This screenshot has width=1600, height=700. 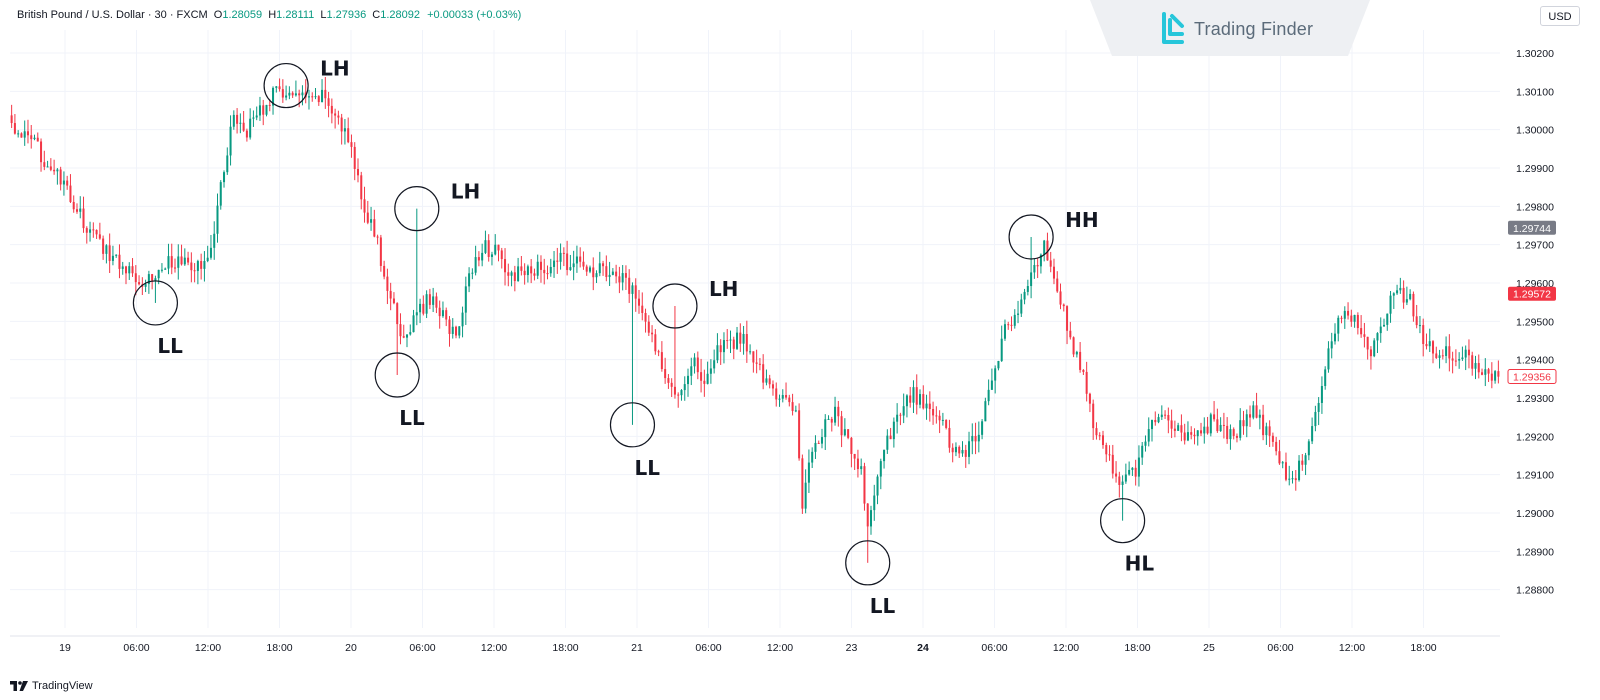 I want to click on swing-label: HL, so click(x=1140, y=564).